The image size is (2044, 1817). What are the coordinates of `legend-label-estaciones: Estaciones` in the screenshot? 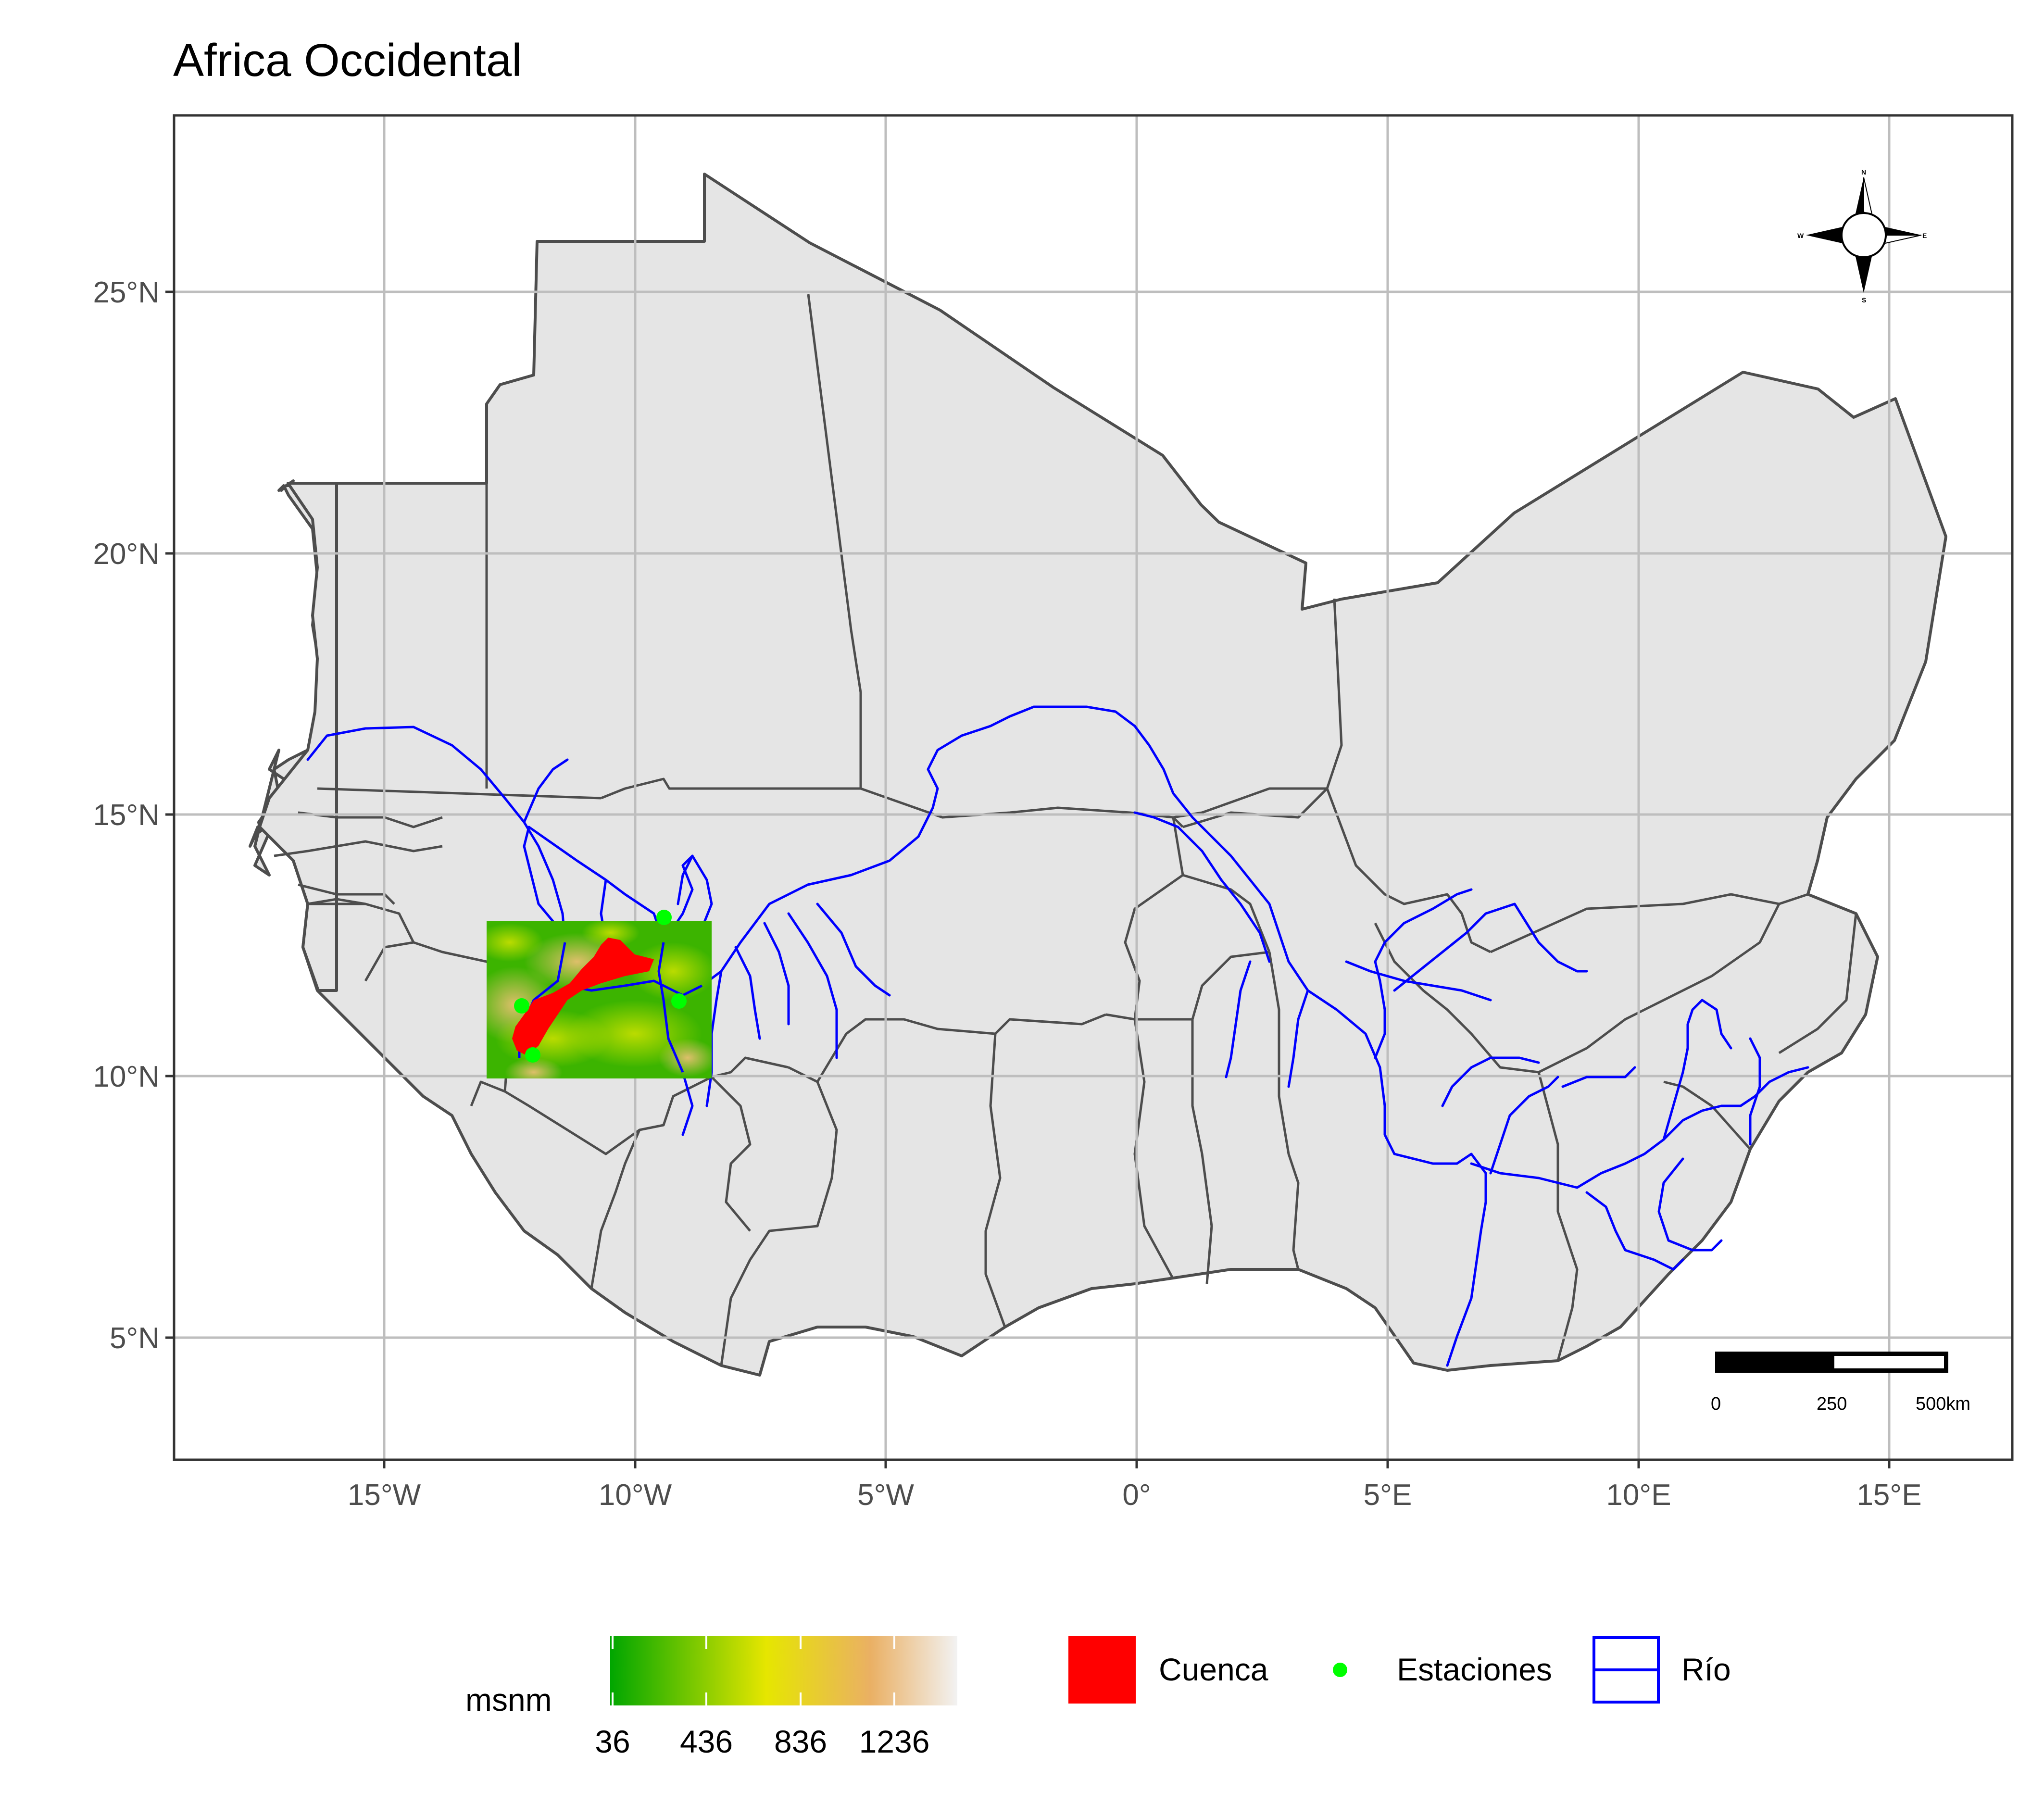 It's located at (1474, 1669).